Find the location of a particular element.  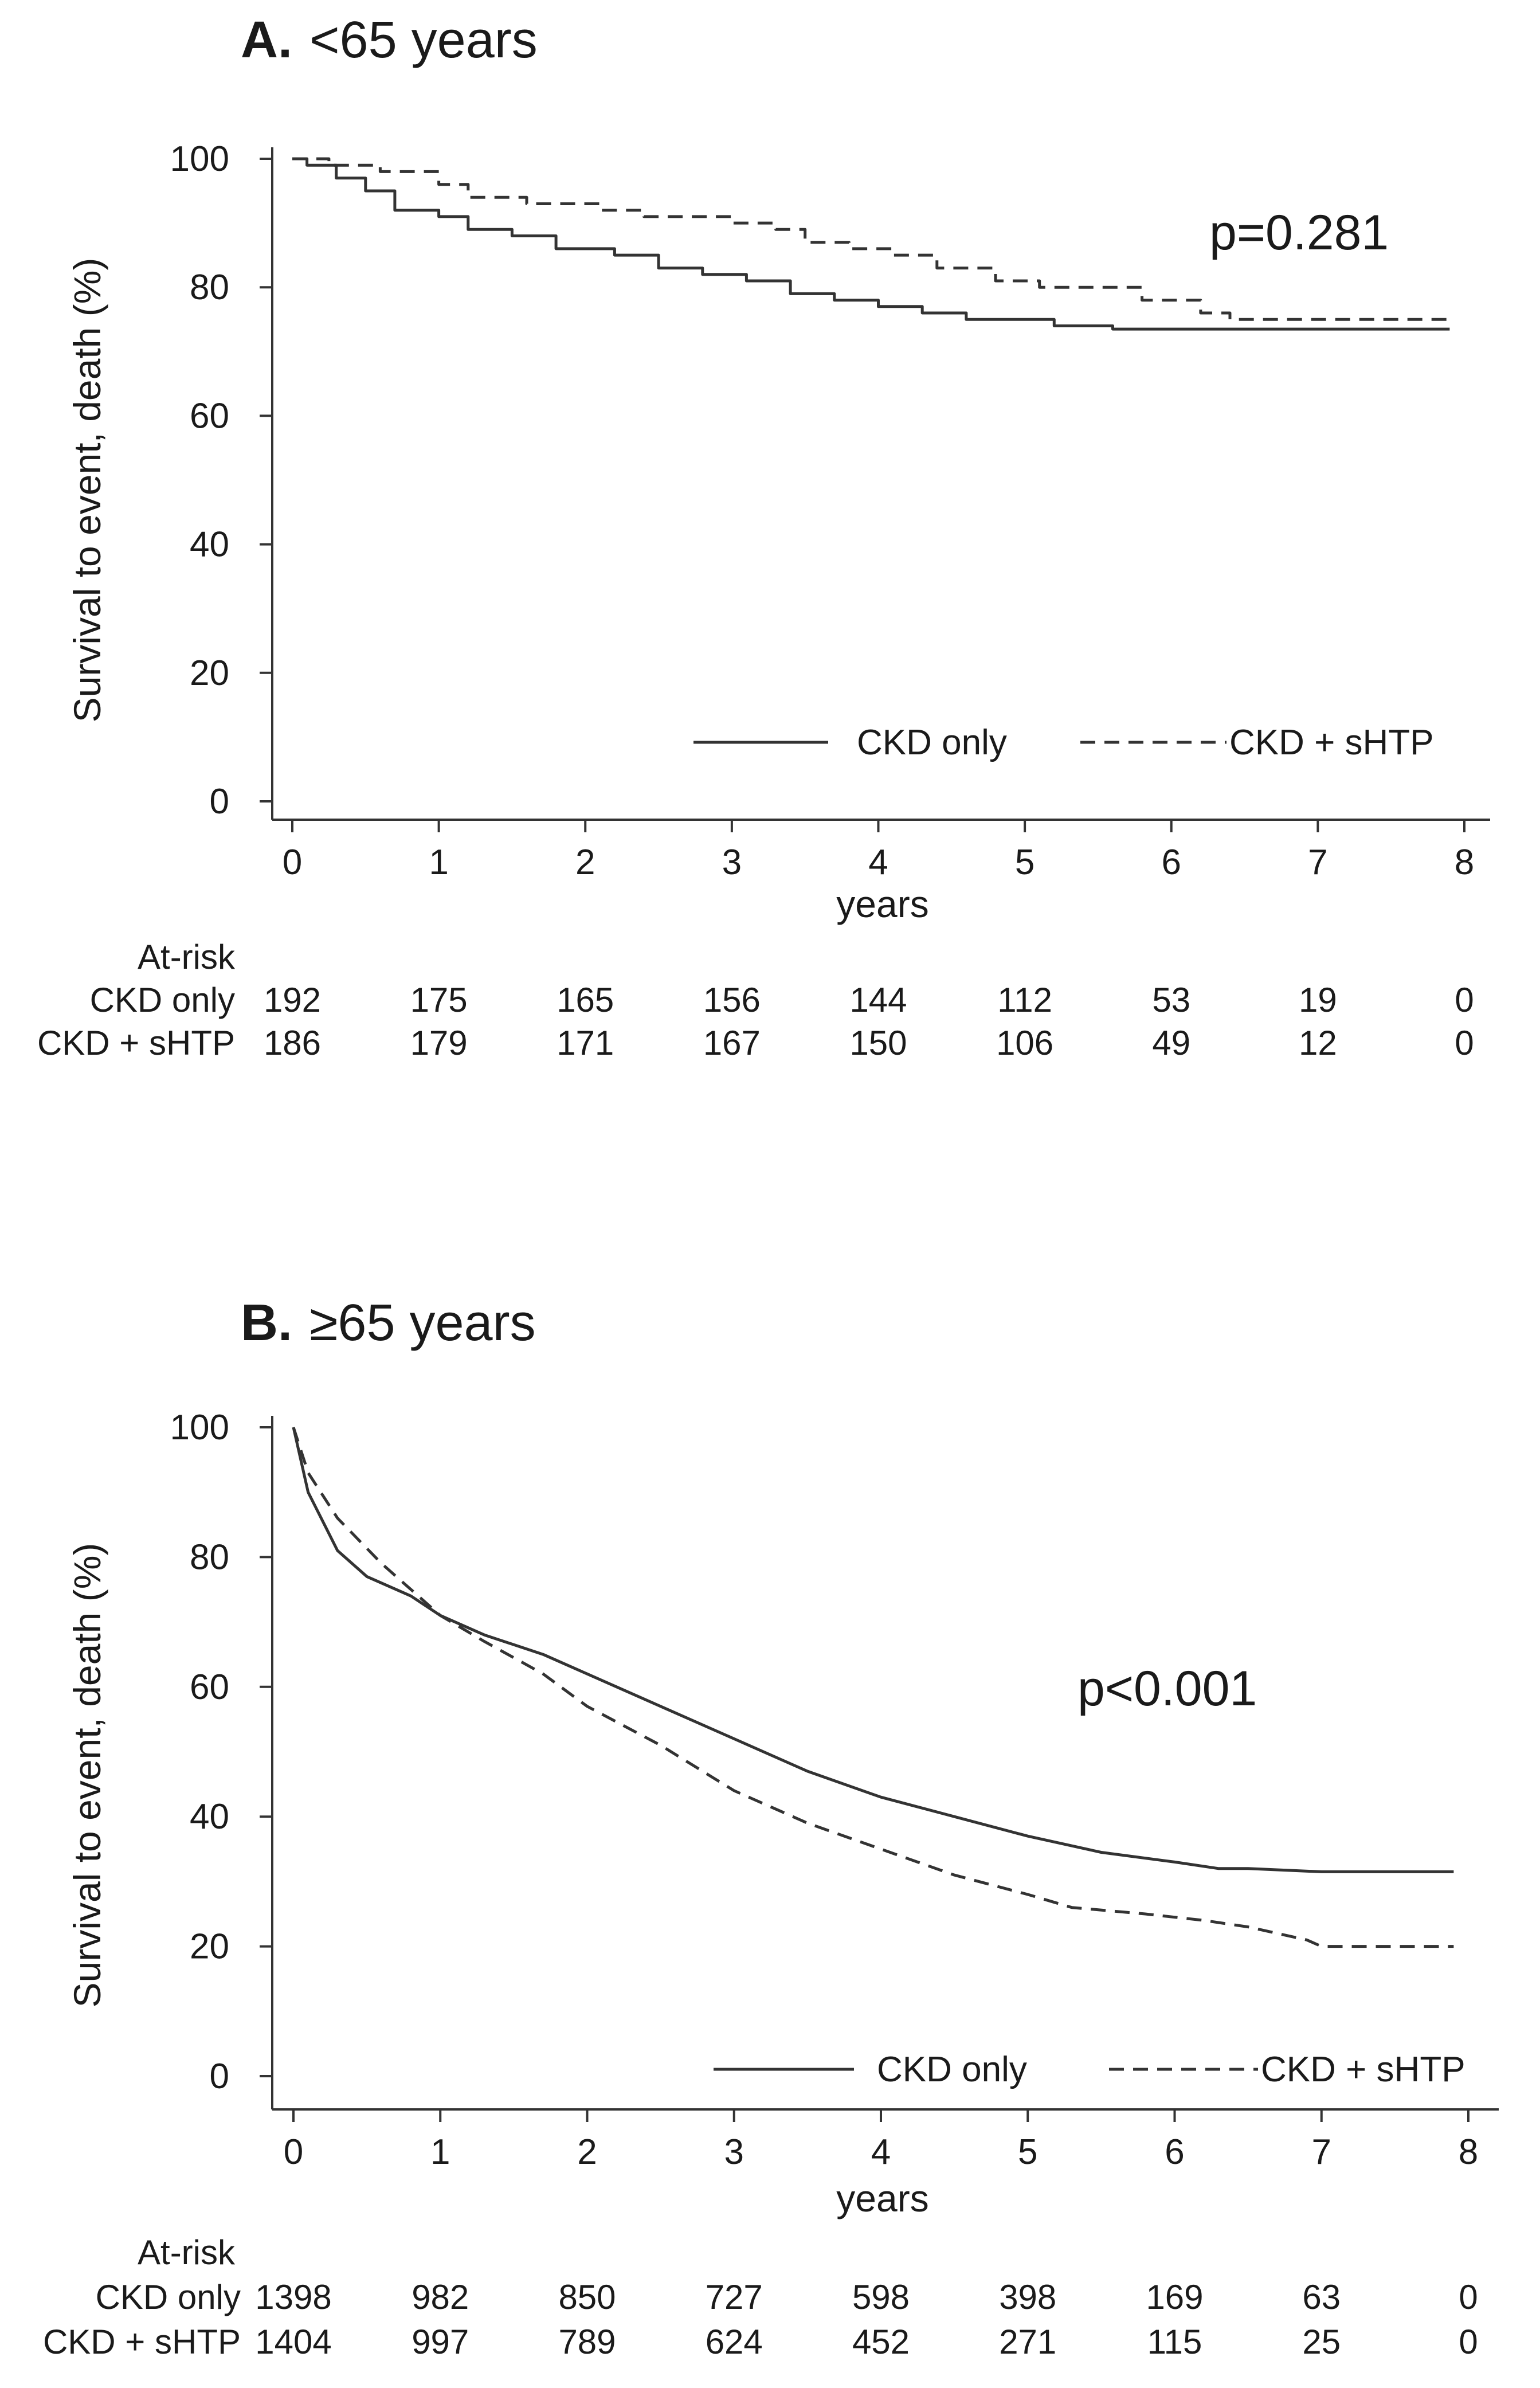

panel-b-y-tick-label: 0 is located at coordinates (219, 2076).